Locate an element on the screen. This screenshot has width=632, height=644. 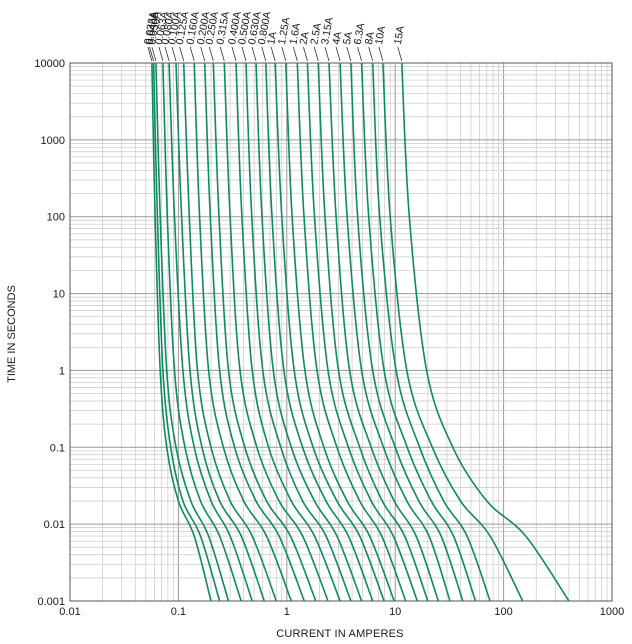
series-label: 0.063A is located at coordinates (162, 28).